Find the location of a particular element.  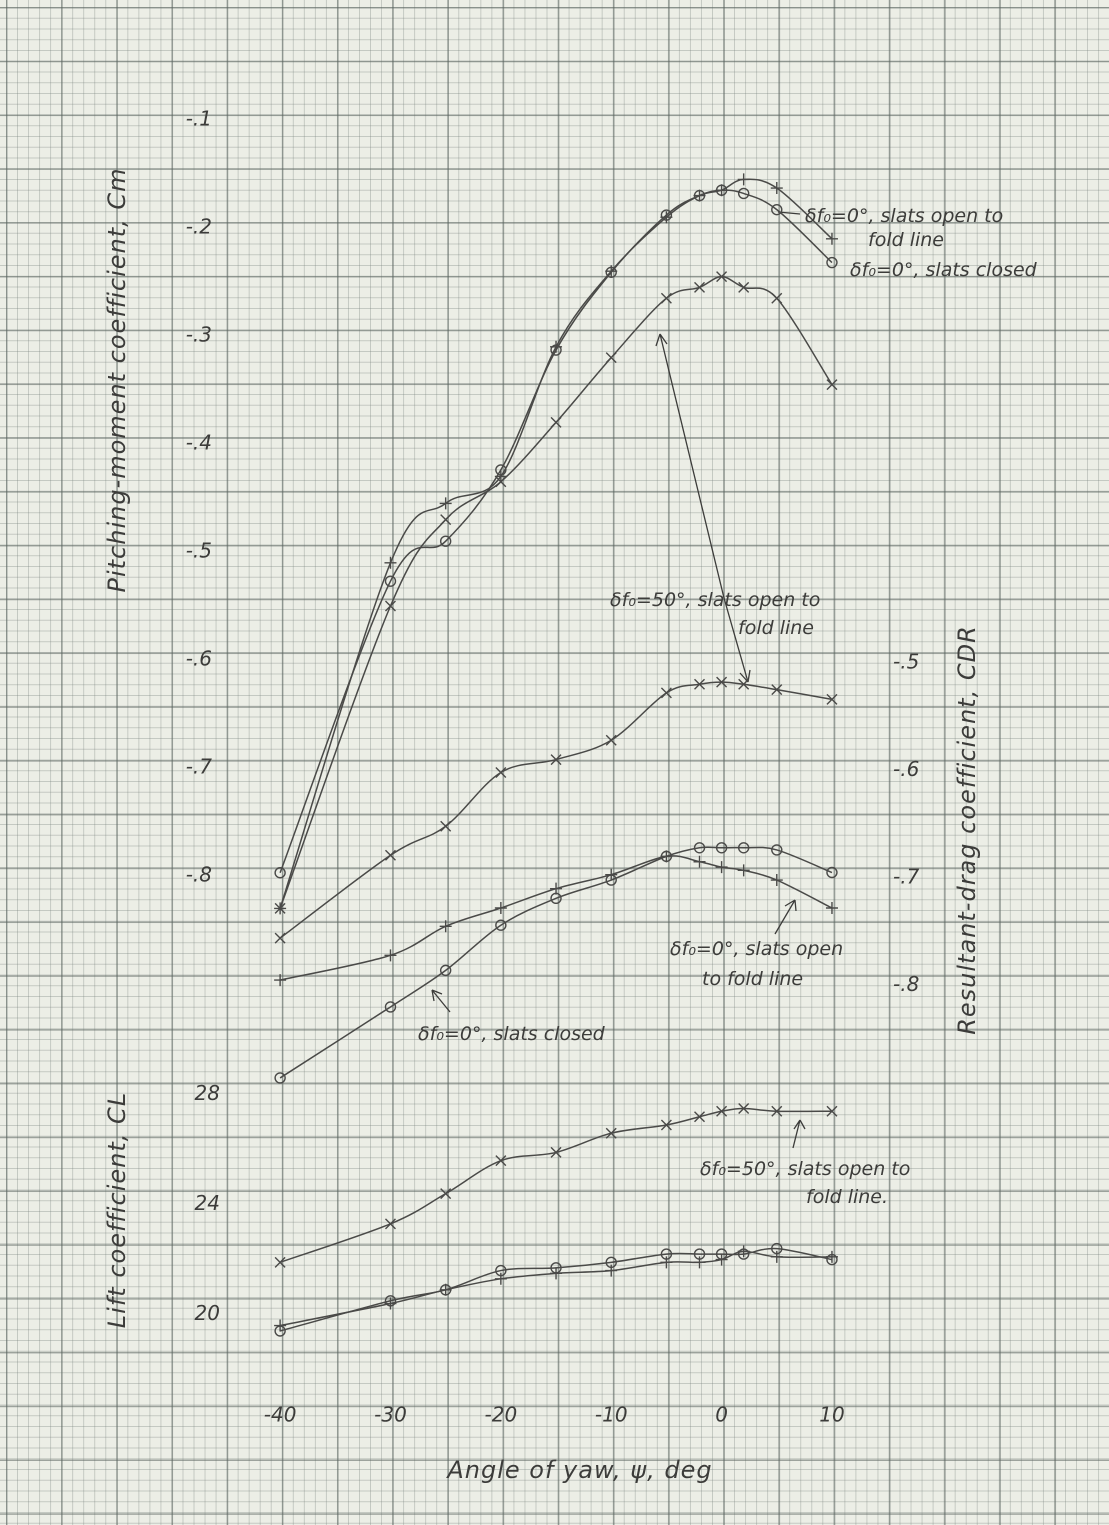

annotation: fold line is located at coordinates (776, 628).